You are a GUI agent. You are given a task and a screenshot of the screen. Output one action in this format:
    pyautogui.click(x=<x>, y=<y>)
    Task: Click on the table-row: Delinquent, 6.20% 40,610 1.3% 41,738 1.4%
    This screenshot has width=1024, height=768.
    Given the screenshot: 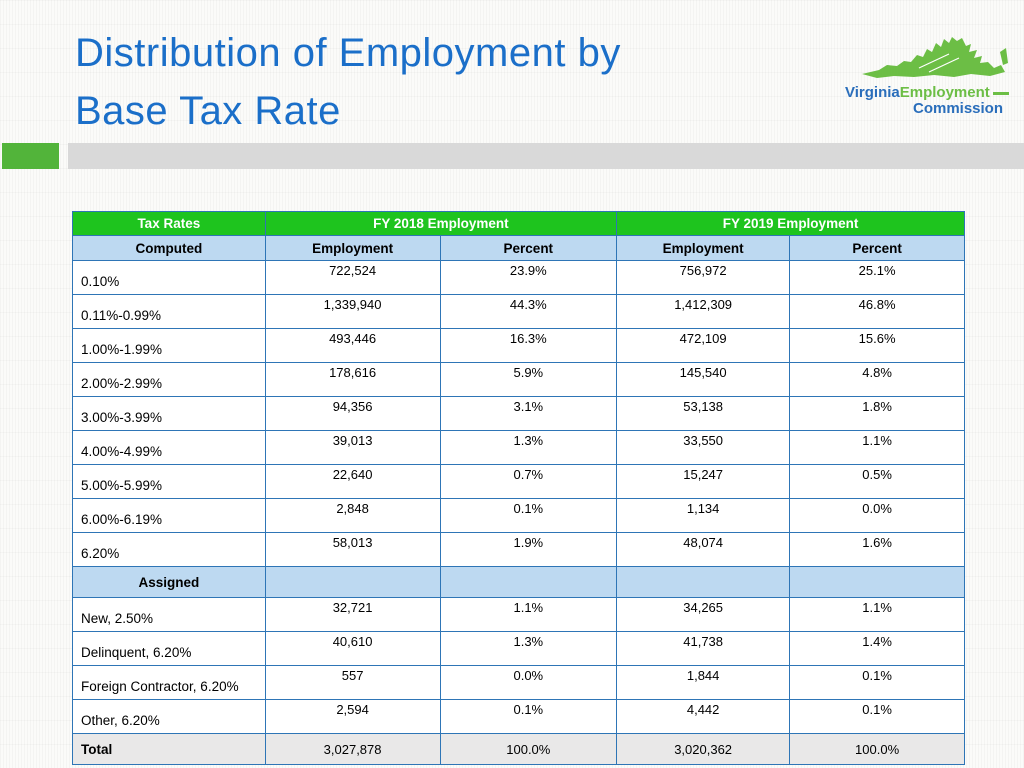 What is the action you would take?
    pyautogui.click(x=518, y=648)
    